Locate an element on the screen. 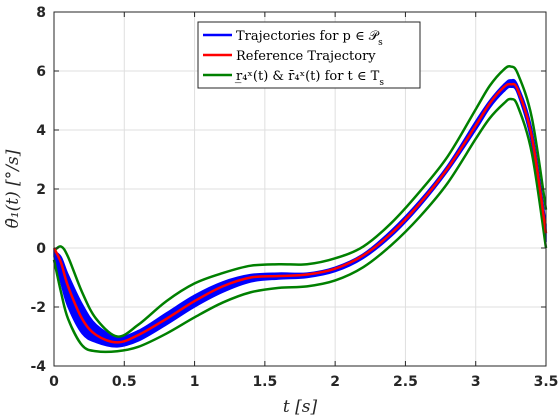  x-axis-label: t [s] is located at coordinates (300, 407).